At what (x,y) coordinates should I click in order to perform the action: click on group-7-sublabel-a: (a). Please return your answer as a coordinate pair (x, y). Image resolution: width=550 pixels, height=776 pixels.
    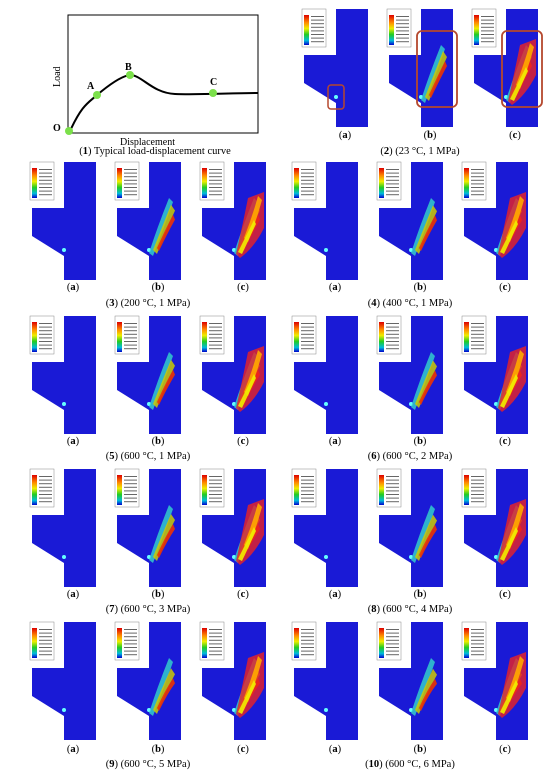
    Looking at the image, I should click on (73, 594).